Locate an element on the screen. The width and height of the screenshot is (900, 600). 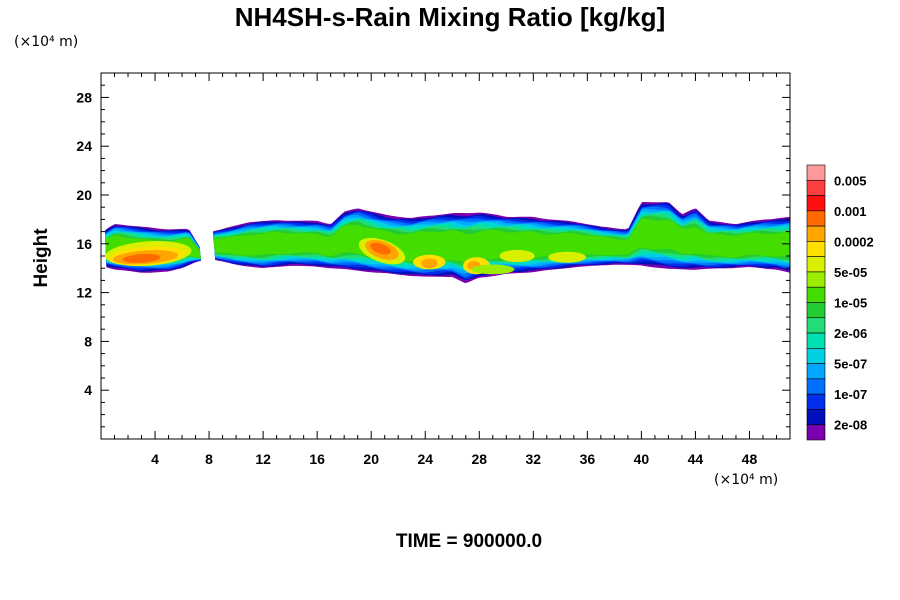
y-tick-label: 20 is located at coordinates (84, 195).